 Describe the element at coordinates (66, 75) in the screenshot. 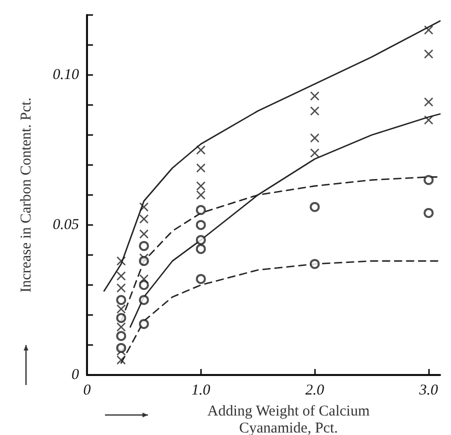

I see `y-tick-label: 0.10` at that location.